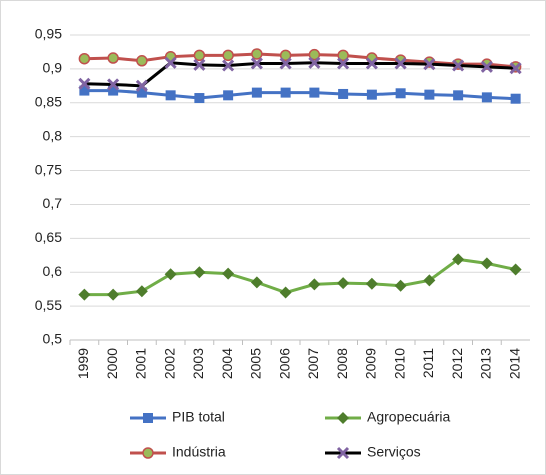 This screenshot has height=475, width=546. I want to click on y-tick-label: 0,6, so click(53, 271).